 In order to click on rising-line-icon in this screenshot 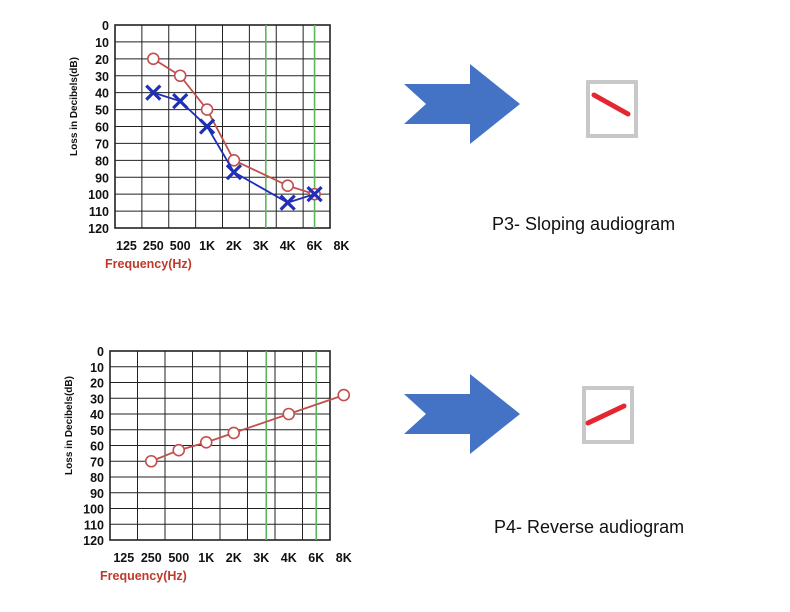, I will do `click(608, 415)`.